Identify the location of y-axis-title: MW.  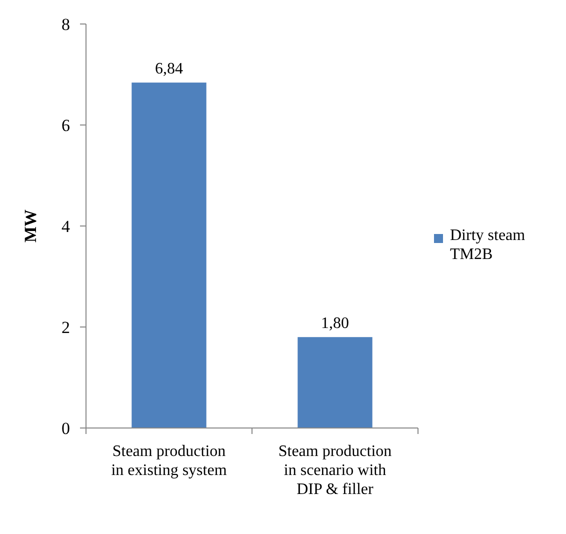
(30, 226).